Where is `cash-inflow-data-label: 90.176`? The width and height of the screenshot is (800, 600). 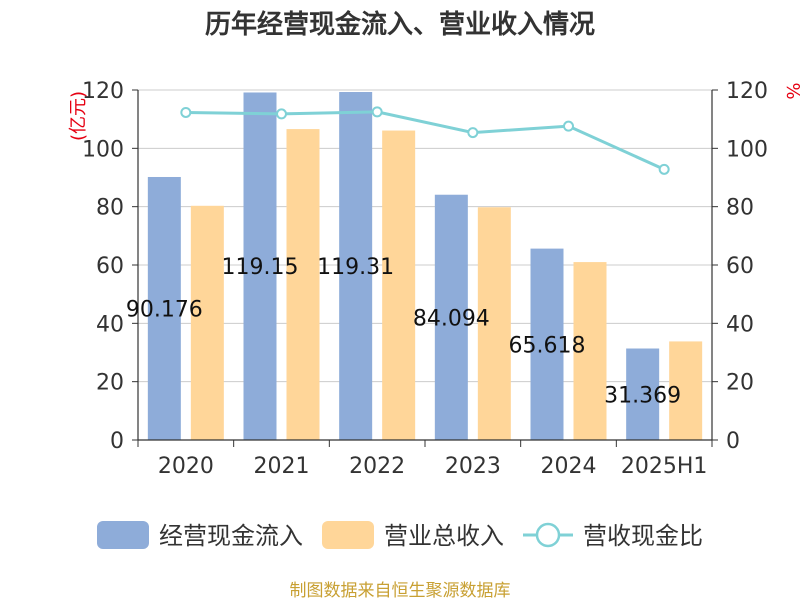
cash-inflow-data-label: 90.176 is located at coordinates (164, 309).